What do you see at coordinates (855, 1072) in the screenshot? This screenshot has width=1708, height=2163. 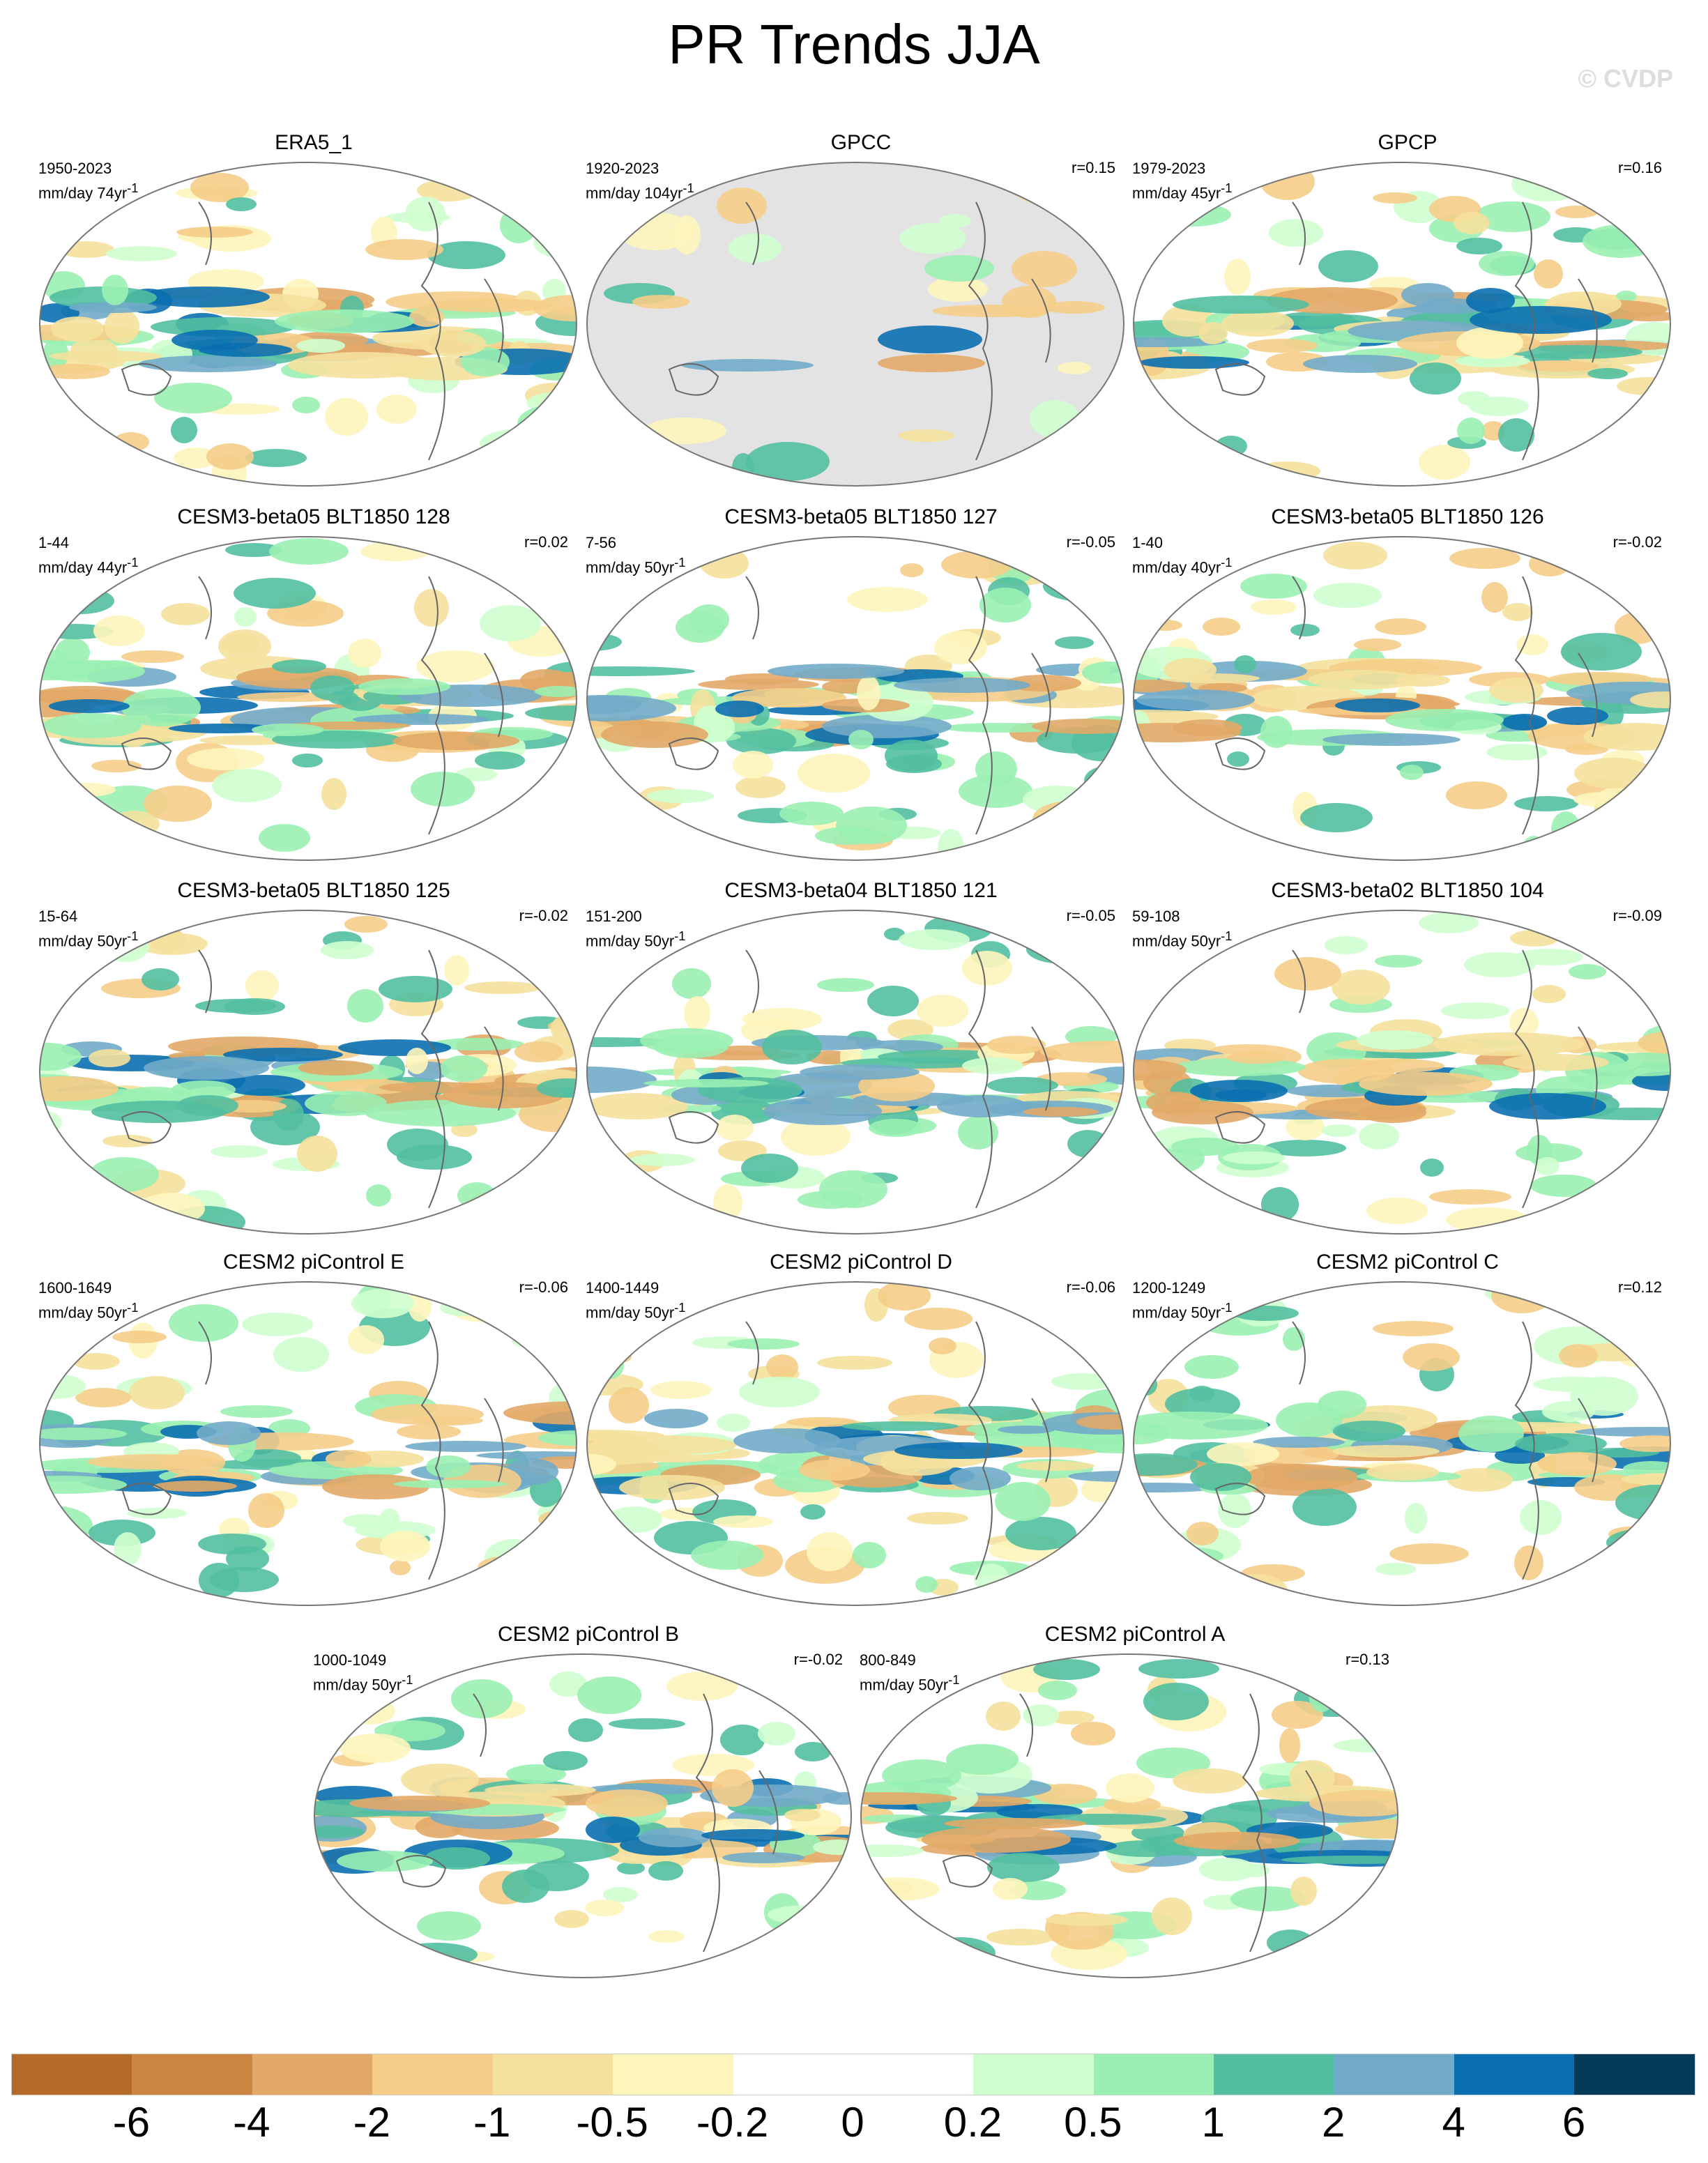 I see `globe-map` at bounding box center [855, 1072].